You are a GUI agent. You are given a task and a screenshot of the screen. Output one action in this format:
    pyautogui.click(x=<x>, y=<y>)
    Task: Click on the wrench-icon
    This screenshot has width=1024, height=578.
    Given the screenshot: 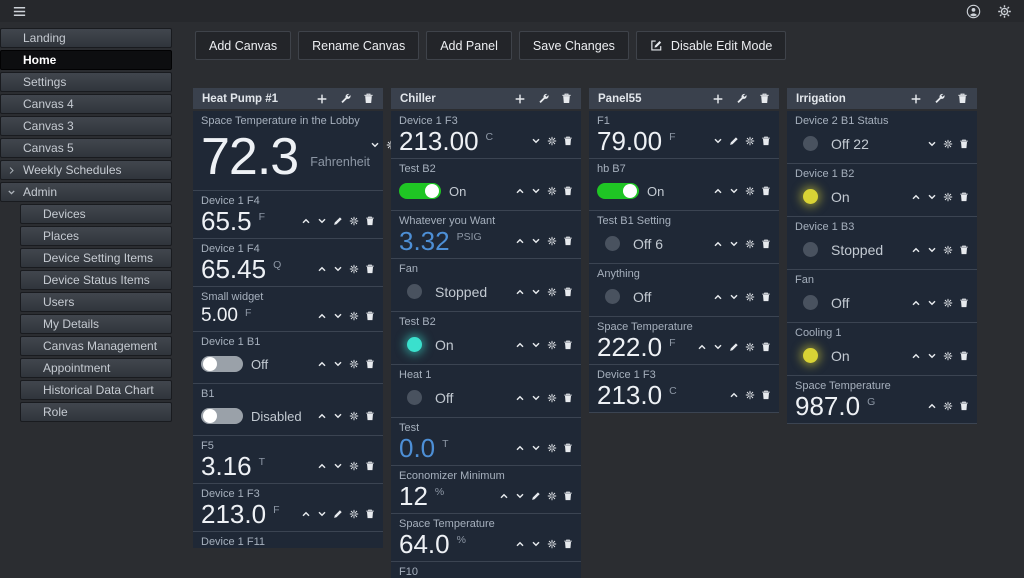 What is the action you would take?
    pyautogui.click(x=939, y=98)
    